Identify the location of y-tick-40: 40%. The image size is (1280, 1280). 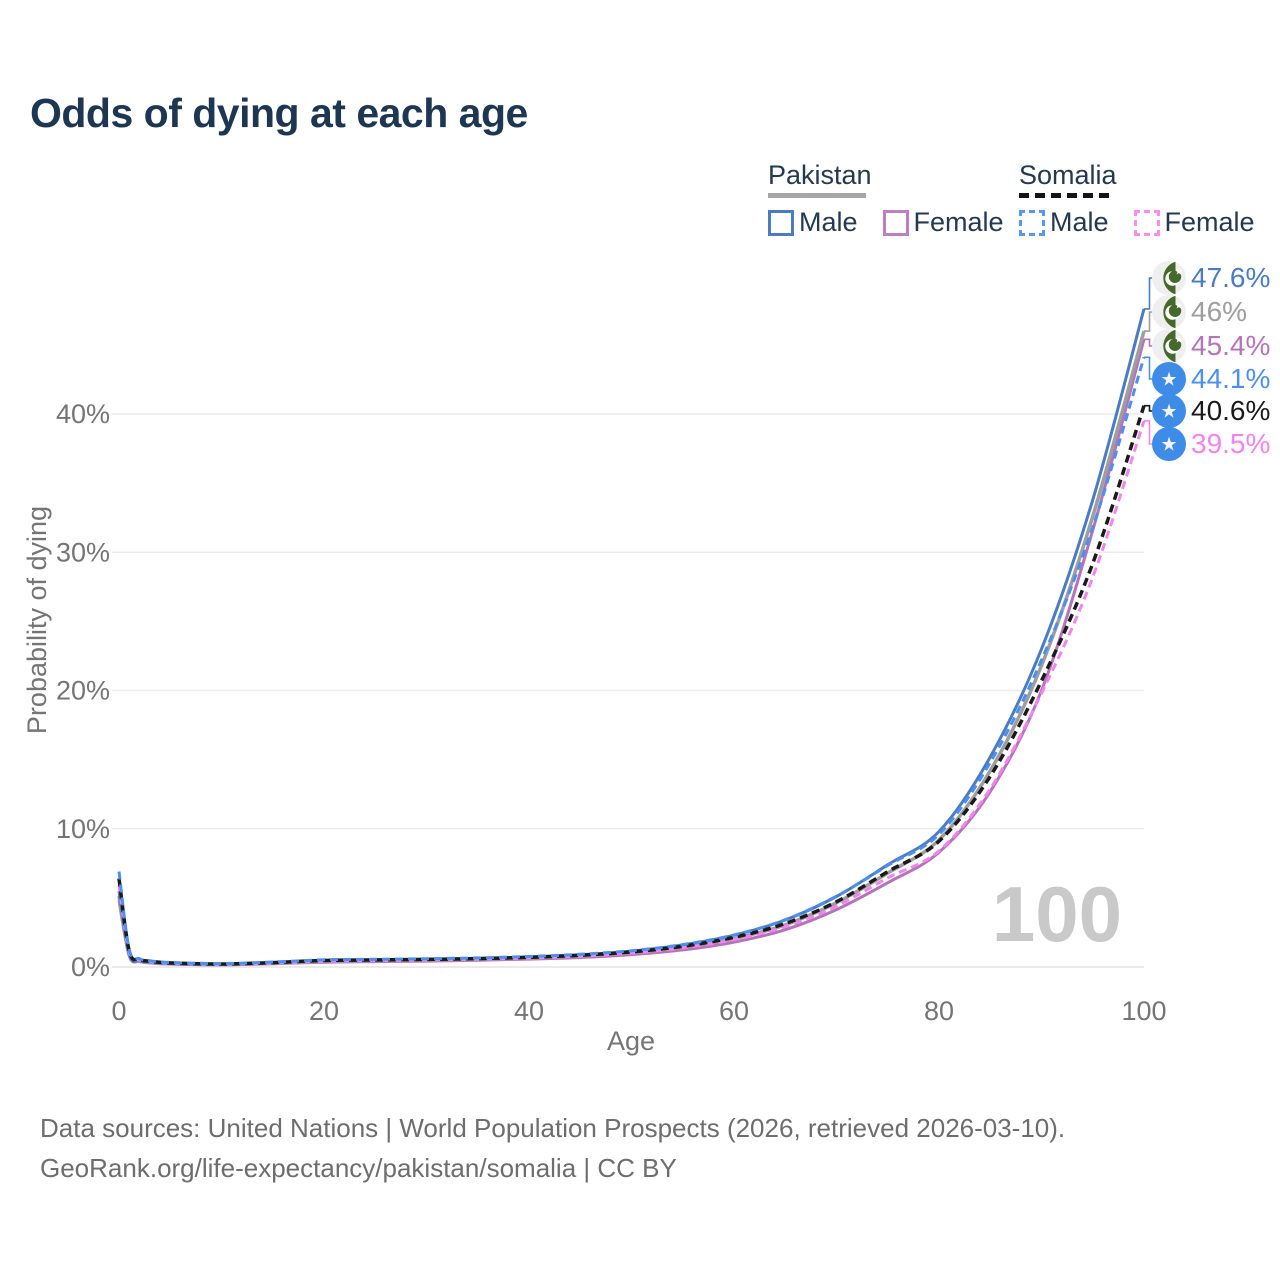
(83, 414).